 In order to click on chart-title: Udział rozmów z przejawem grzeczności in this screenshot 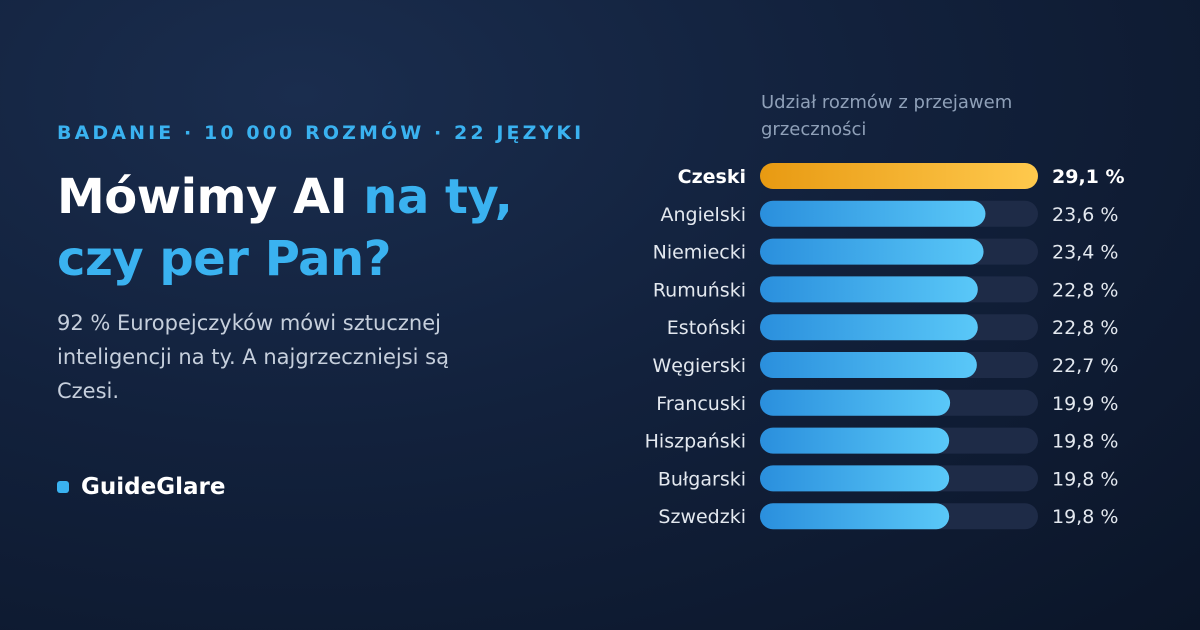, I will do `click(887, 116)`.